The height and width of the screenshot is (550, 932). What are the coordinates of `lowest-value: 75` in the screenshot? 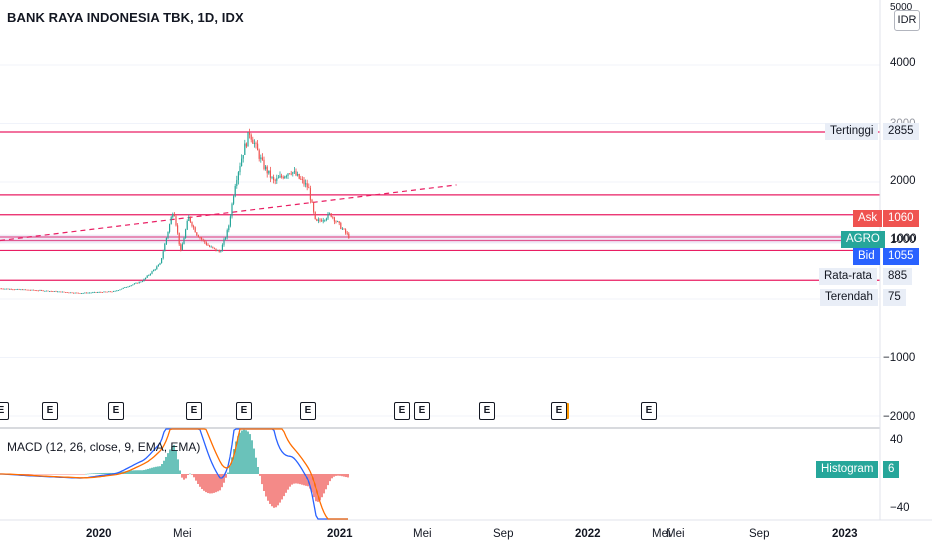 It's located at (894, 297).